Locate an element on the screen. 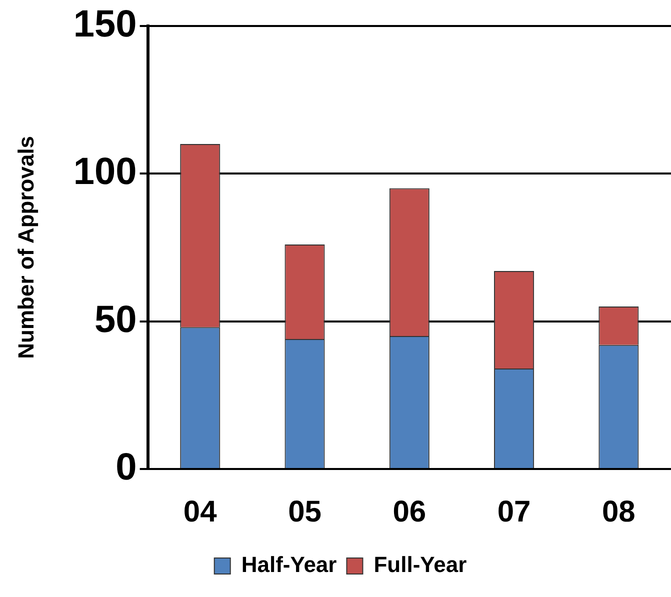 The image size is (671, 597). legend-label: Half-Year is located at coordinates (289, 565).